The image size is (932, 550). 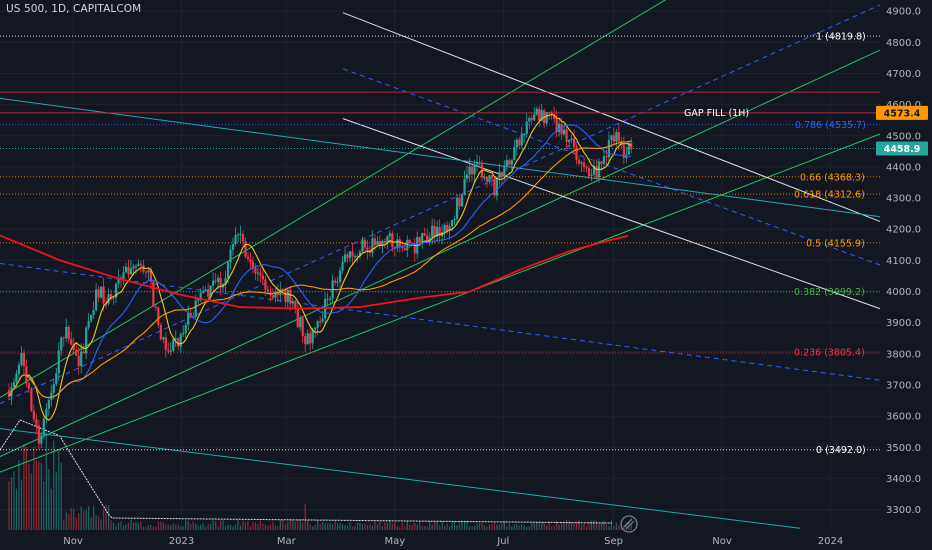 What do you see at coordinates (440, 540) in the screenshot?
I see `time-axis: Nov 2023 Mar May Jul Sep Nov 2024` at bounding box center [440, 540].